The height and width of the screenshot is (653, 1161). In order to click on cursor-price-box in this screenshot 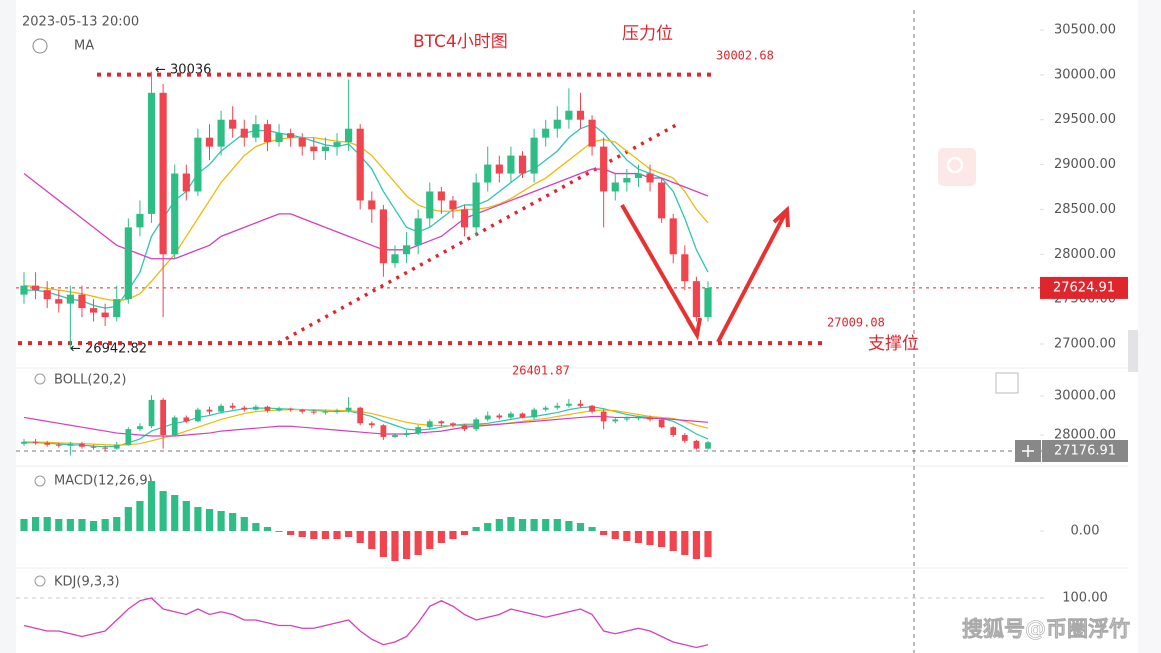, I will do `click(1085, 451)`.